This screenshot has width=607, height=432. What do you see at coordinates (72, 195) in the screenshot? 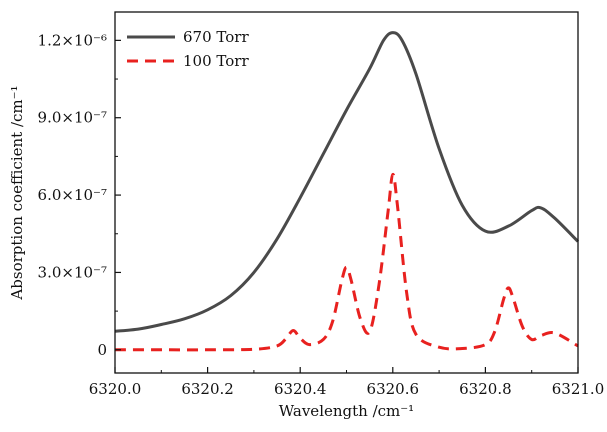
I see `y-tick-label: 6.0×10⁻⁷` at bounding box center [72, 195].